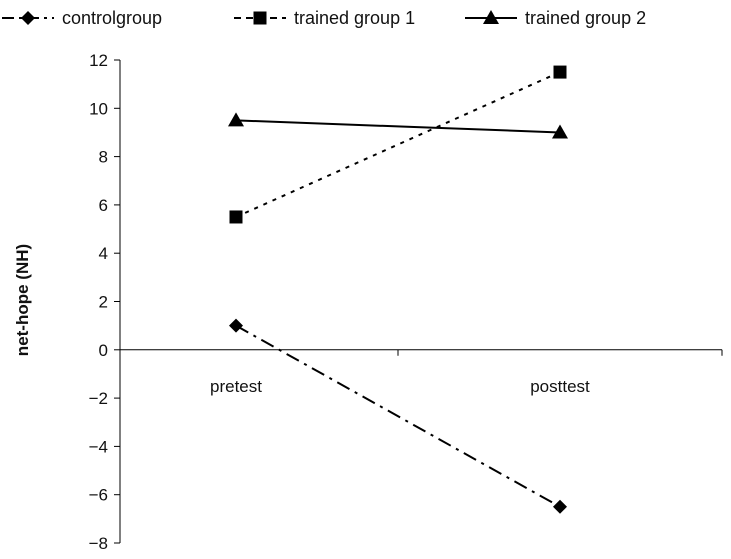  I want to click on y-tick-label: −4, so click(98, 446).